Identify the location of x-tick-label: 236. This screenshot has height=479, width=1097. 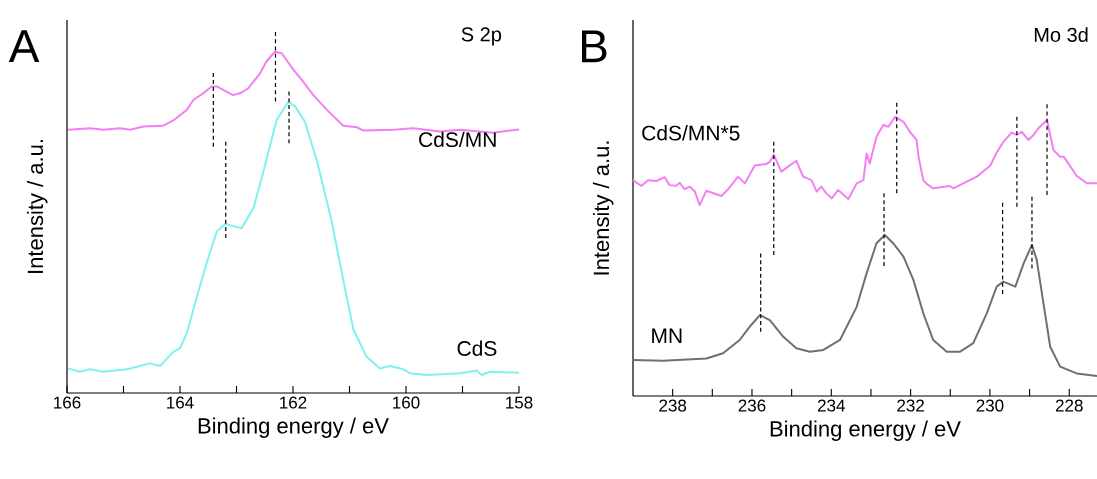
(752, 405).